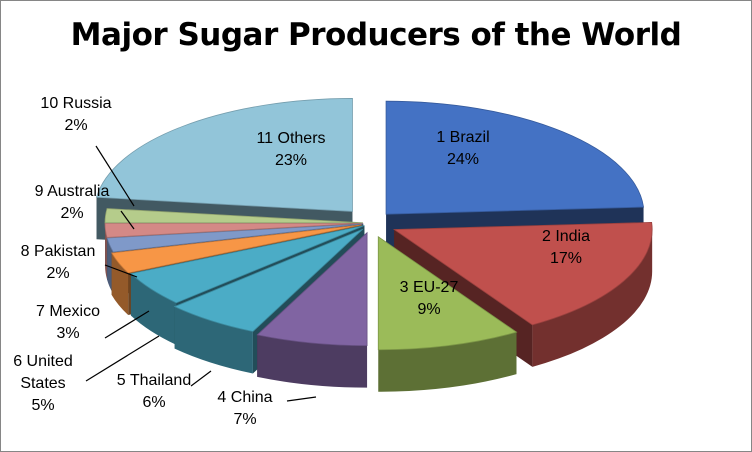 The image size is (752, 452). What do you see at coordinates (234, 216) in the screenshot?
I see `pie-slice-10-russia` at bounding box center [234, 216].